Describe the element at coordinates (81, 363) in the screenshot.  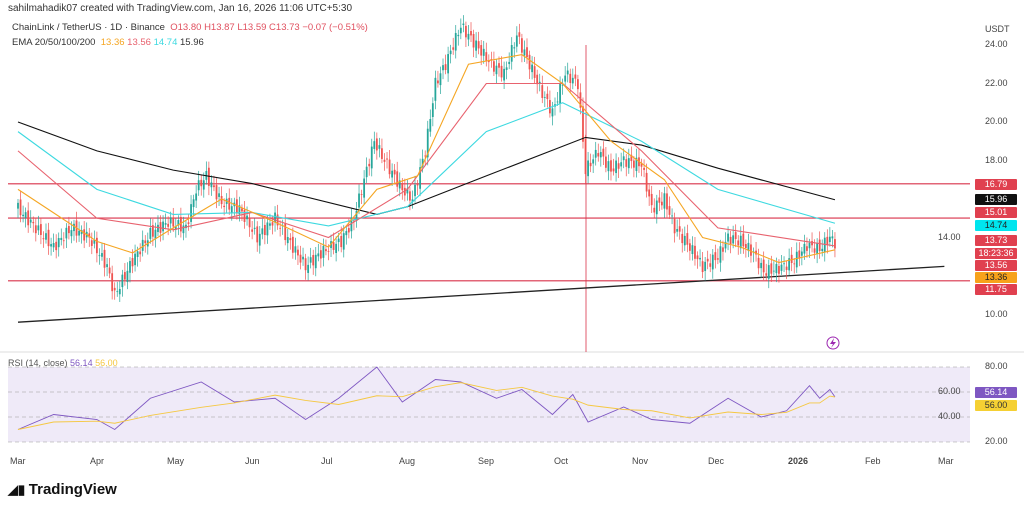
I see `rsi-value: 56.14` at that location.